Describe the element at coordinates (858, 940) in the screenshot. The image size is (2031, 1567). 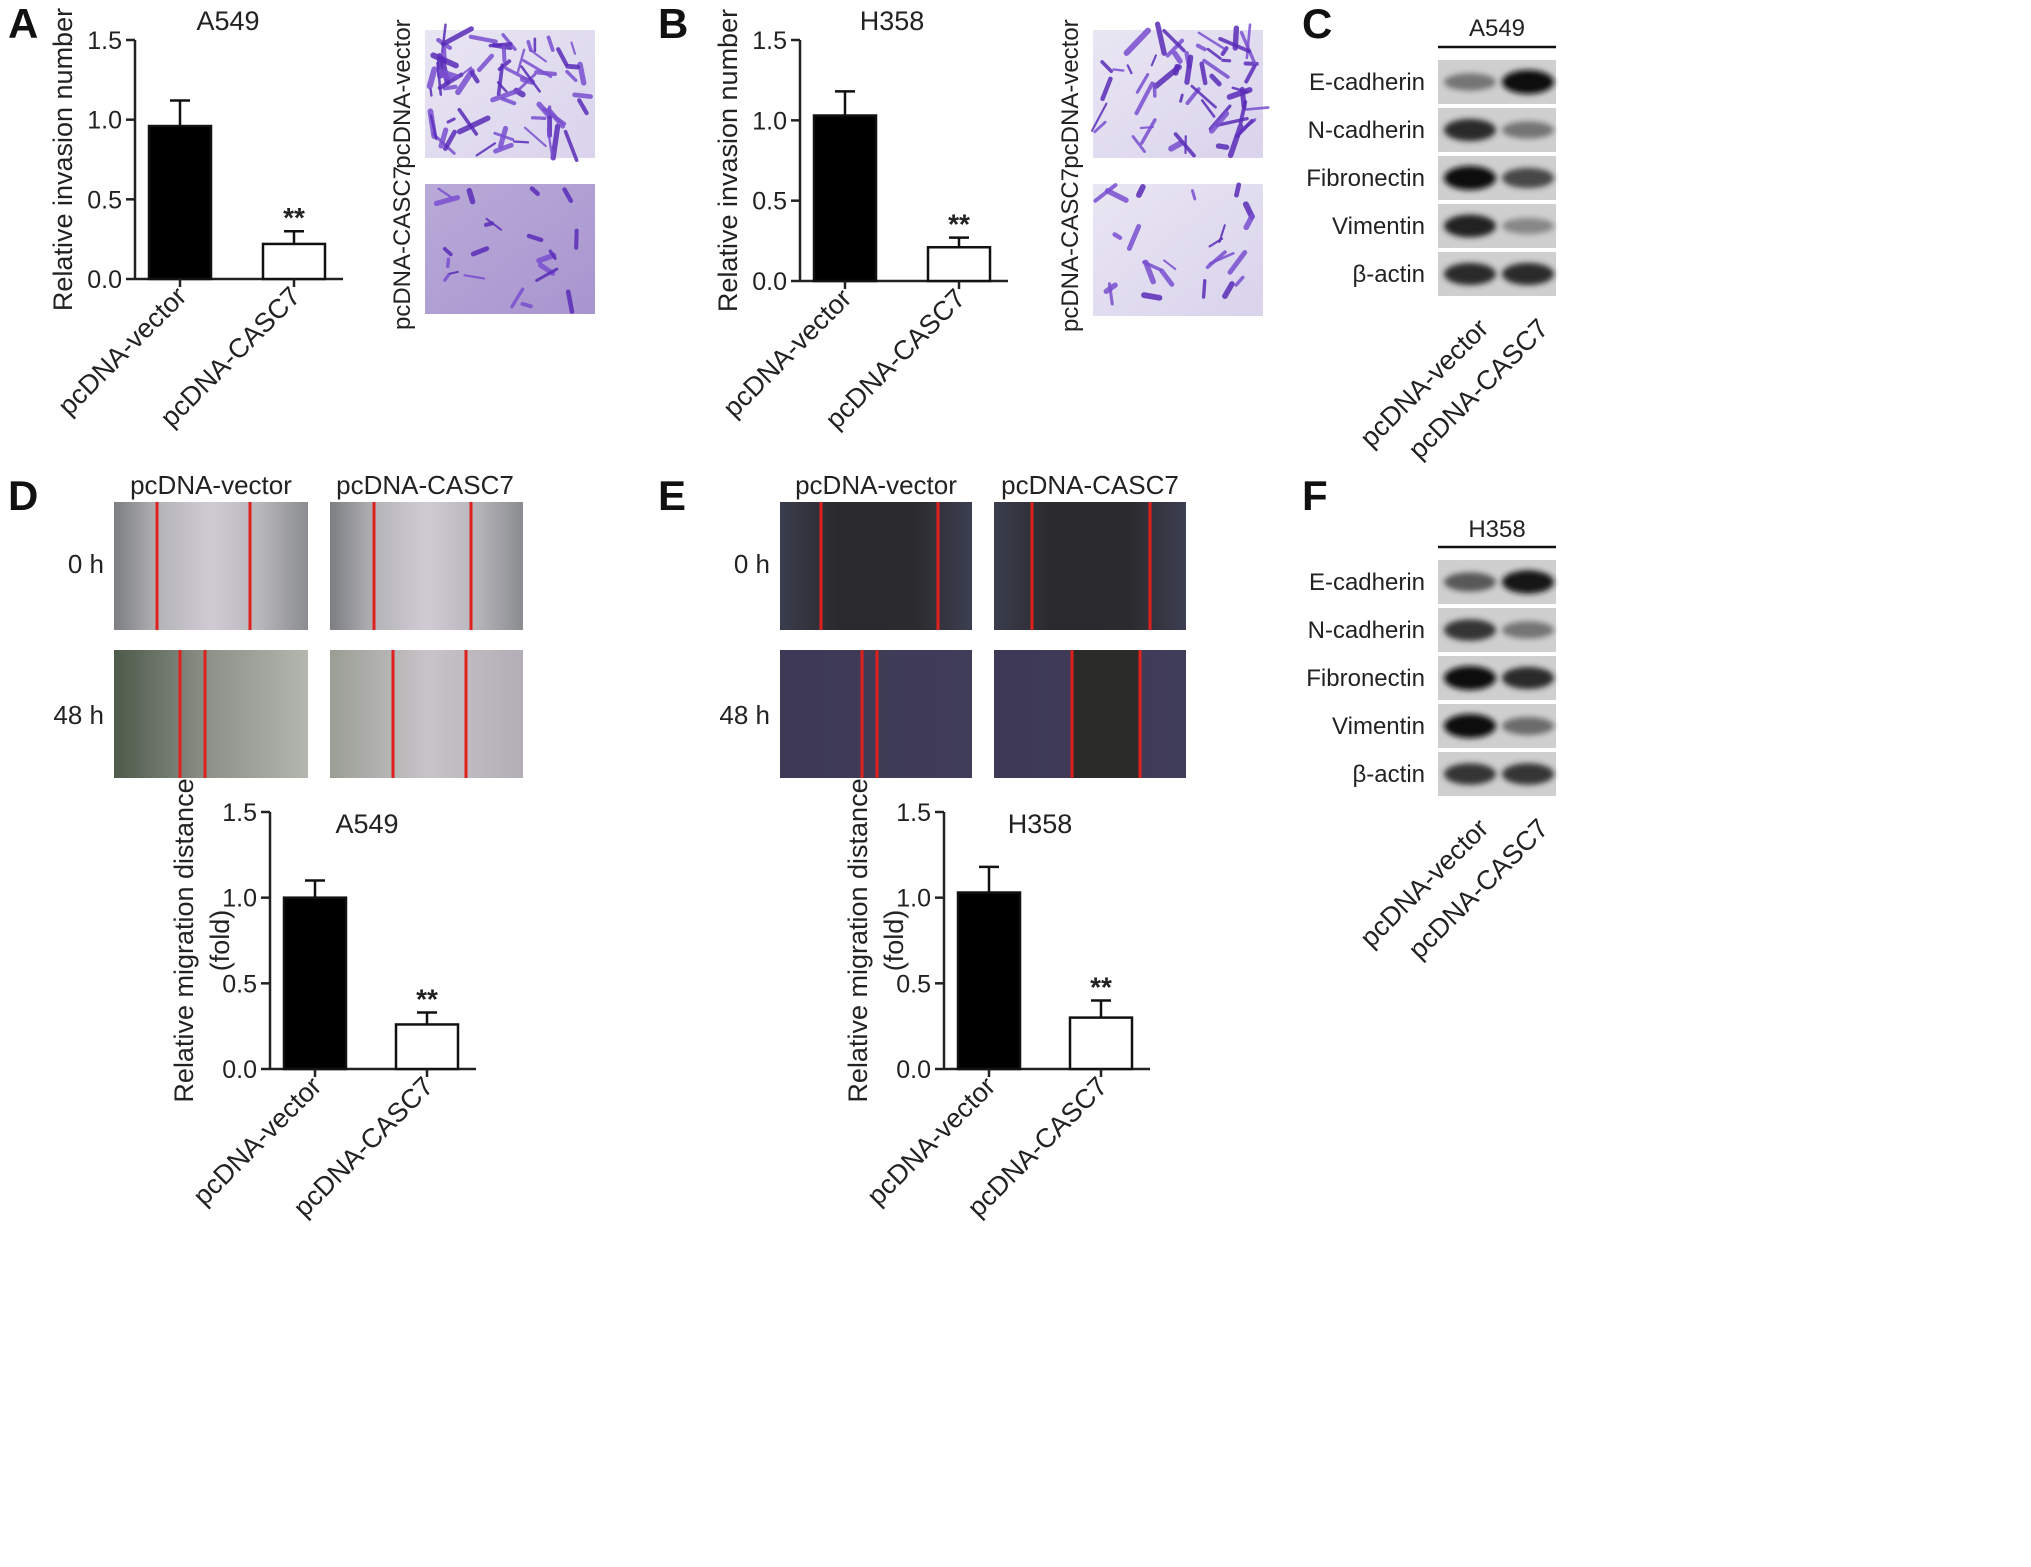
I see `y-axis-label: Relative migration distance` at that location.